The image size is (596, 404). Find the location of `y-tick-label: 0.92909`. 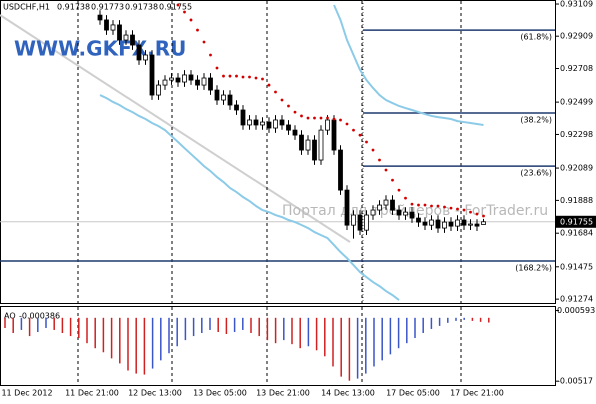

y-tick-label: 0.92909 is located at coordinates (576, 36).